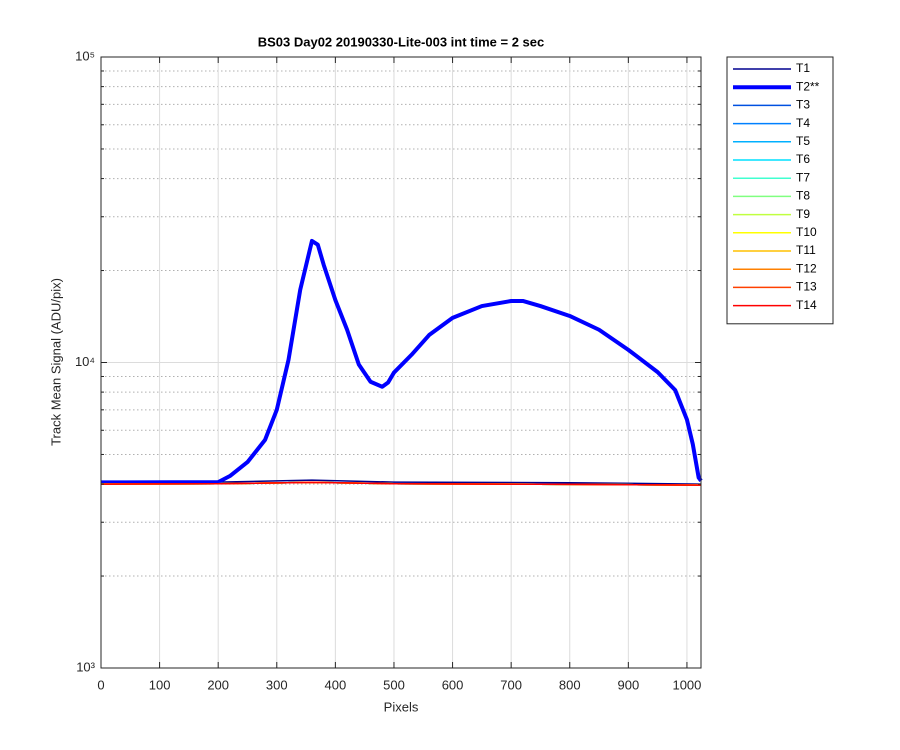 This screenshot has width=900, height=750. What do you see at coordinates (453, 684) in the screenshot?
I see `x-tick-label: 600` at bounding box center [453, 684].